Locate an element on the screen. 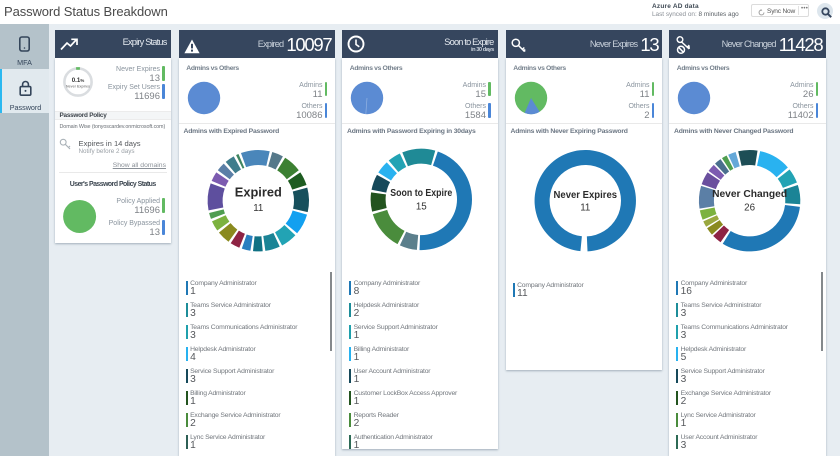 The image size is (840, 456). svg-text: Soon to Expire is located at coordinates (421, 193).